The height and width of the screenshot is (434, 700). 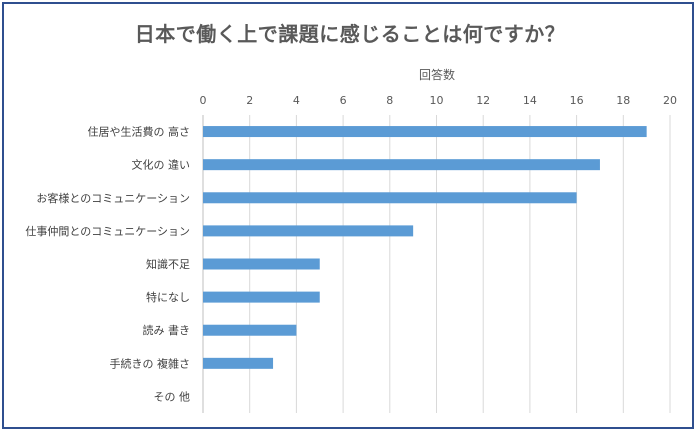 What do you see at coordinates (150, 363) in the screenshot?
I see `category-label: 手続きの 複雑さ` at bounding box center [150, 363].